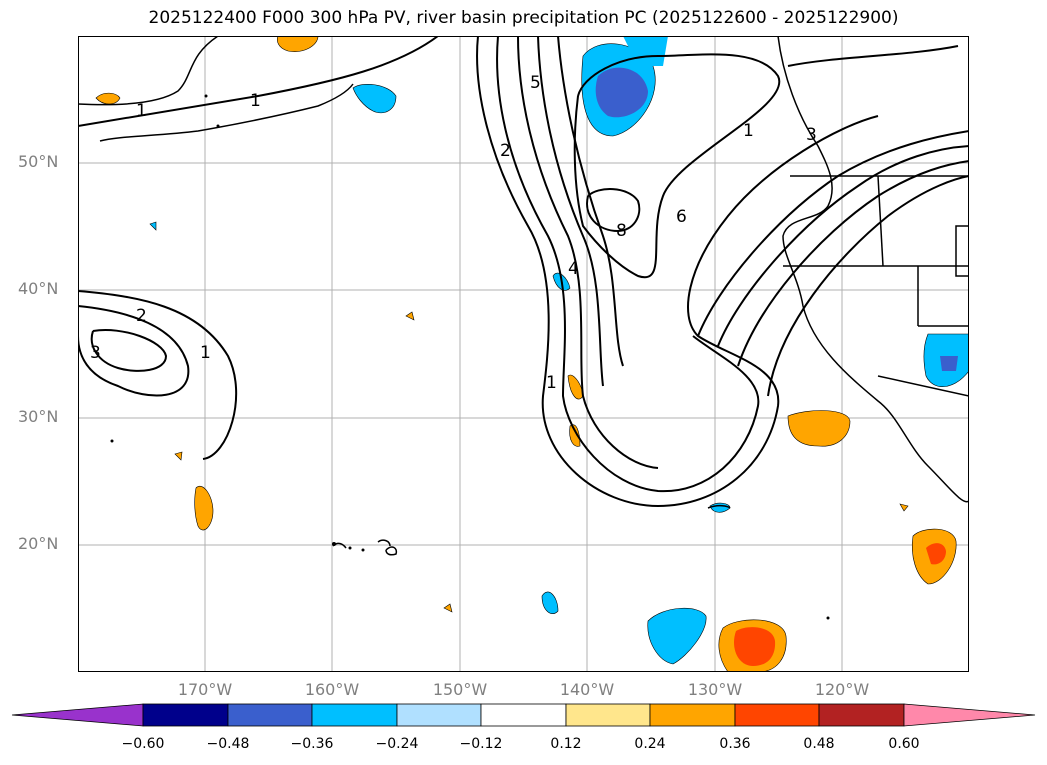  Describe the element at coordinates (38, 288) in the screenshot. I see `lat-label-40n: 40°N` at that location.